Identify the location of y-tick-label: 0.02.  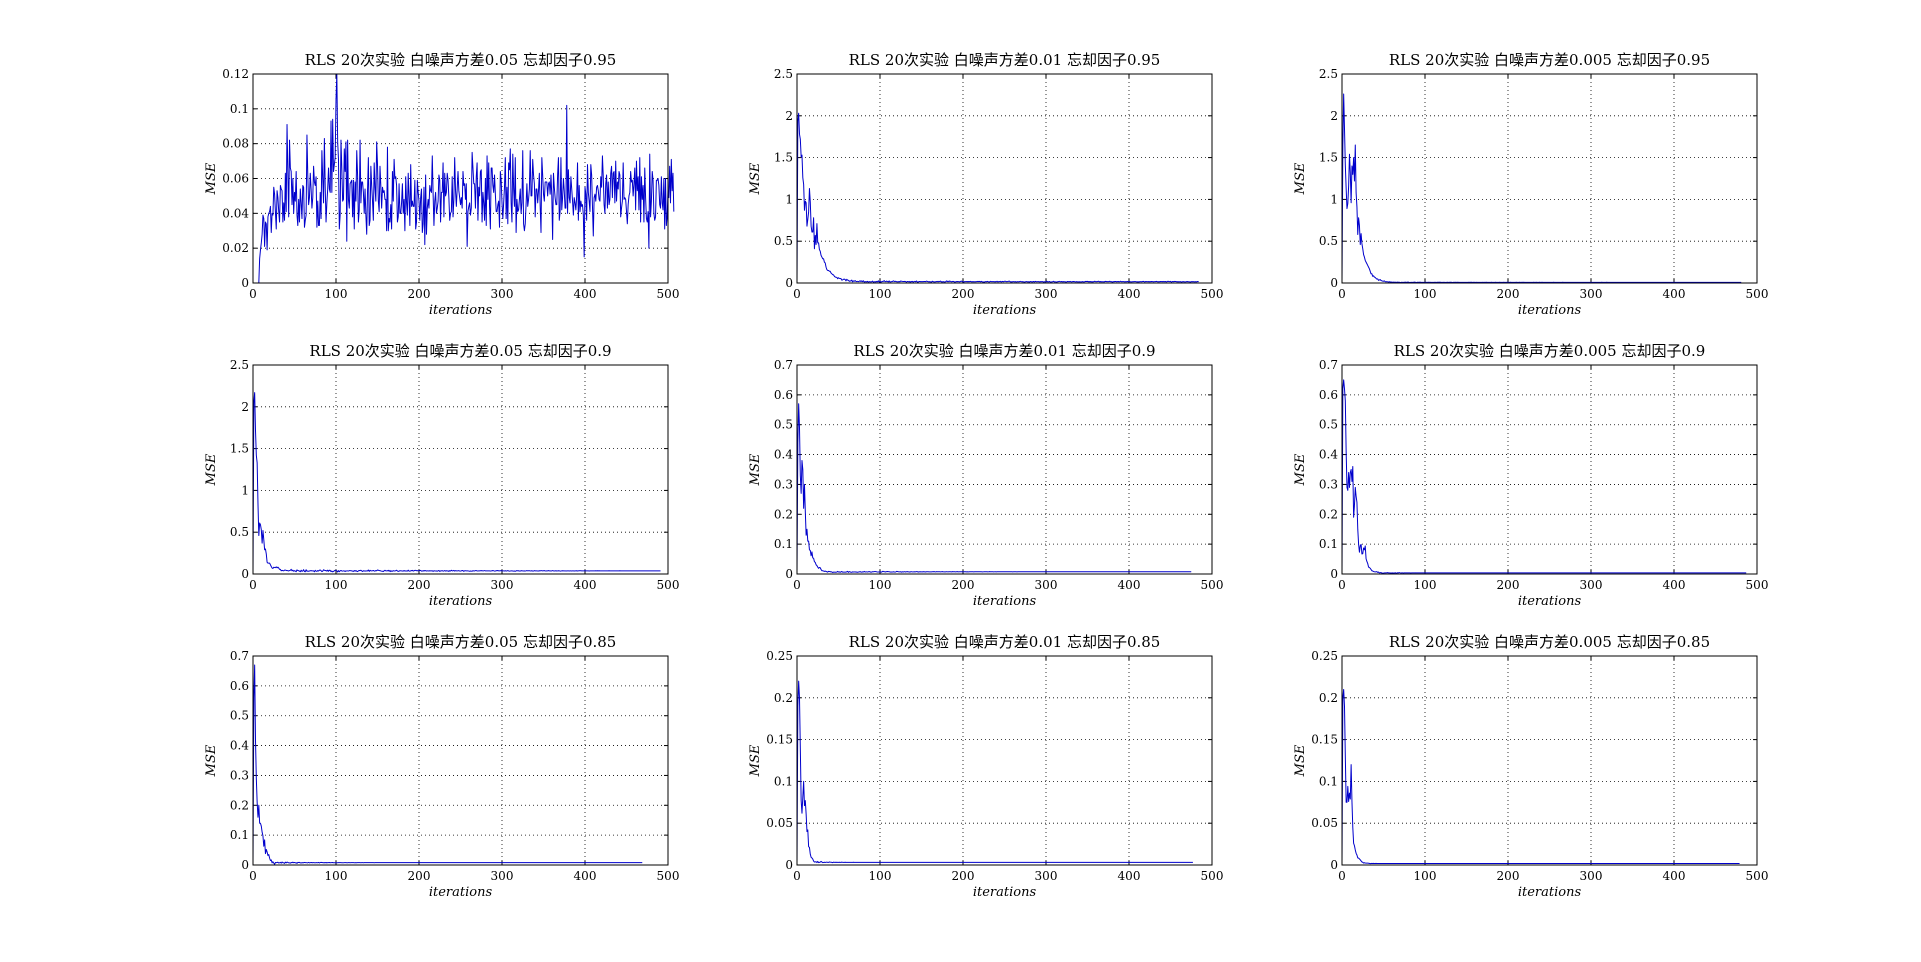
(235, 248).